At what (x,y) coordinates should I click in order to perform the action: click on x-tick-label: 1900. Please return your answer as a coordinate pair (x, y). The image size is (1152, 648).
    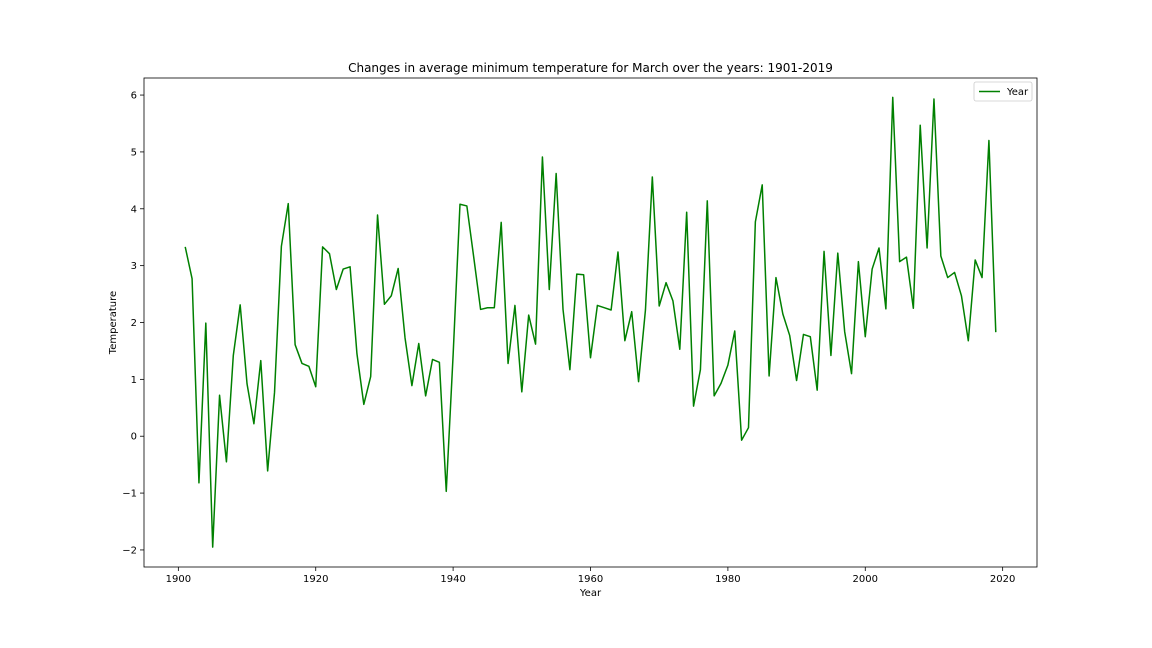
    Looking at the image, I should click on (178, 579).